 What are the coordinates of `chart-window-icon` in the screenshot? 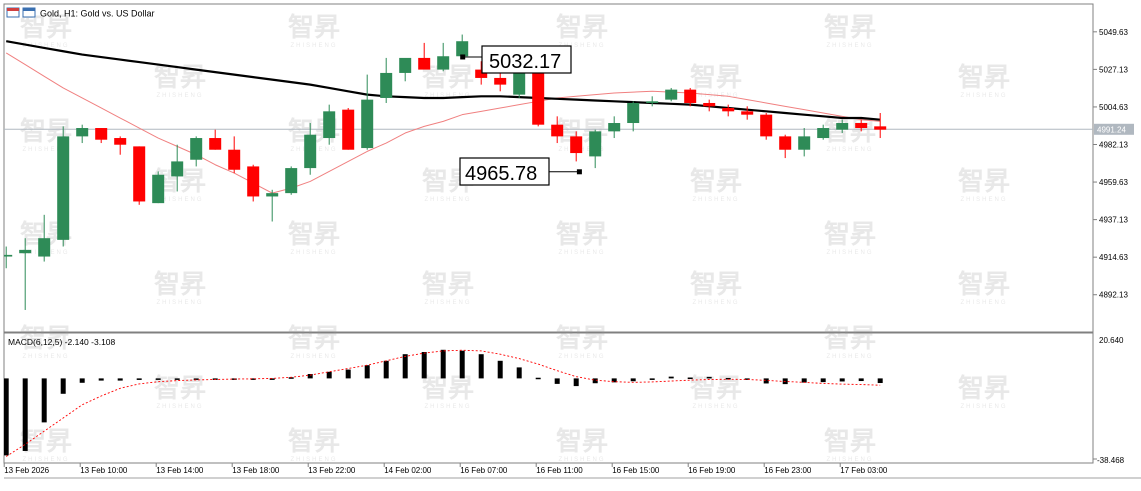 It's located at (21, 12).